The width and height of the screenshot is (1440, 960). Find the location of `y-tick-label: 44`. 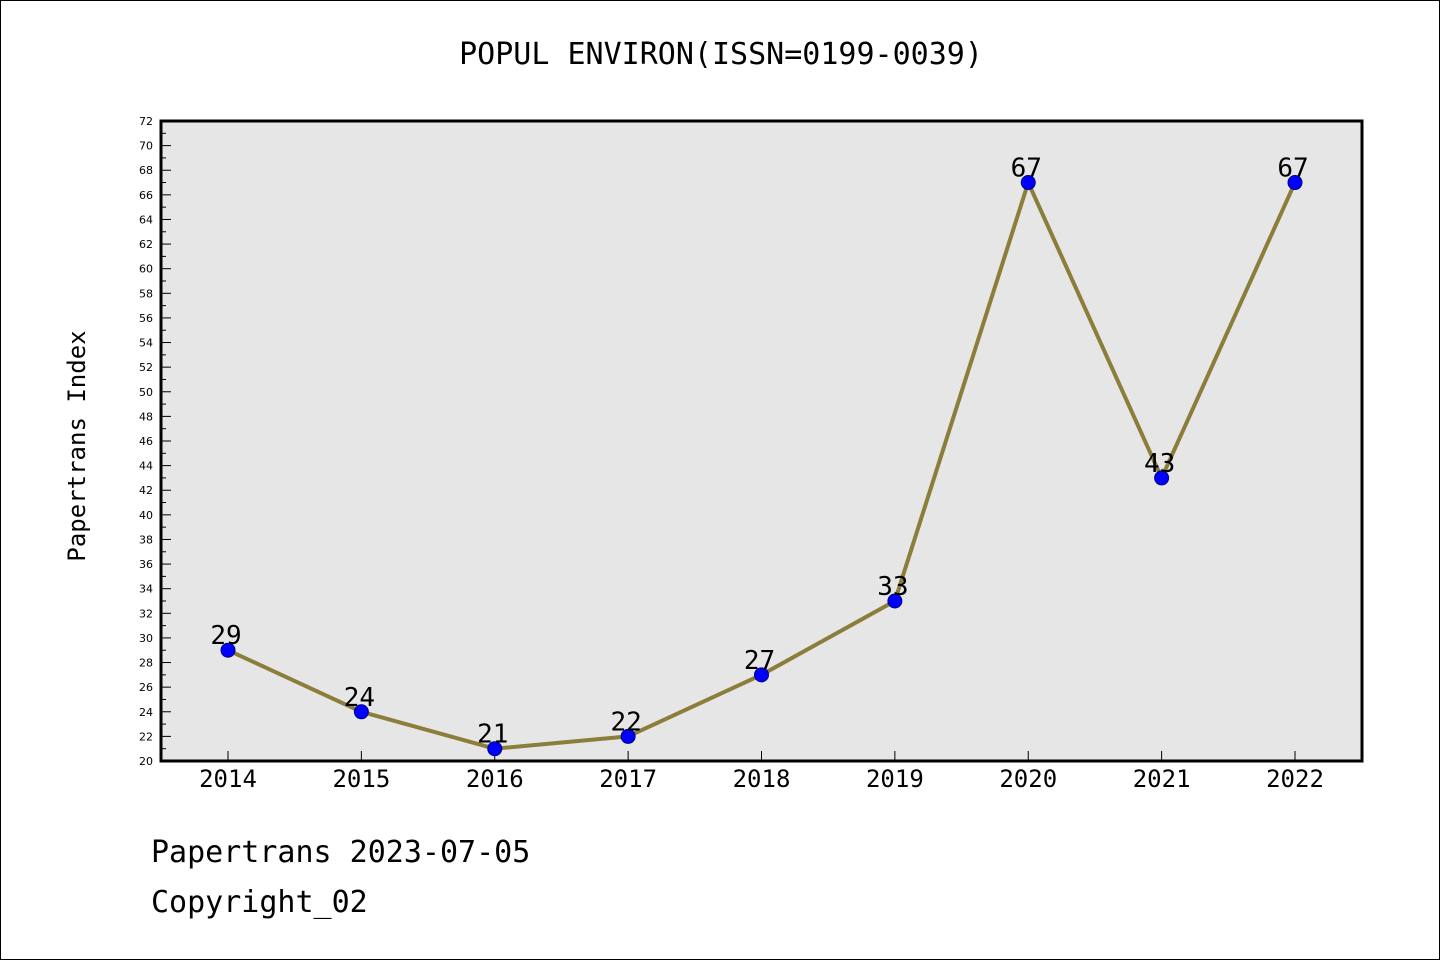

y-tick-label: 44 is located at coordinates (146, 466).